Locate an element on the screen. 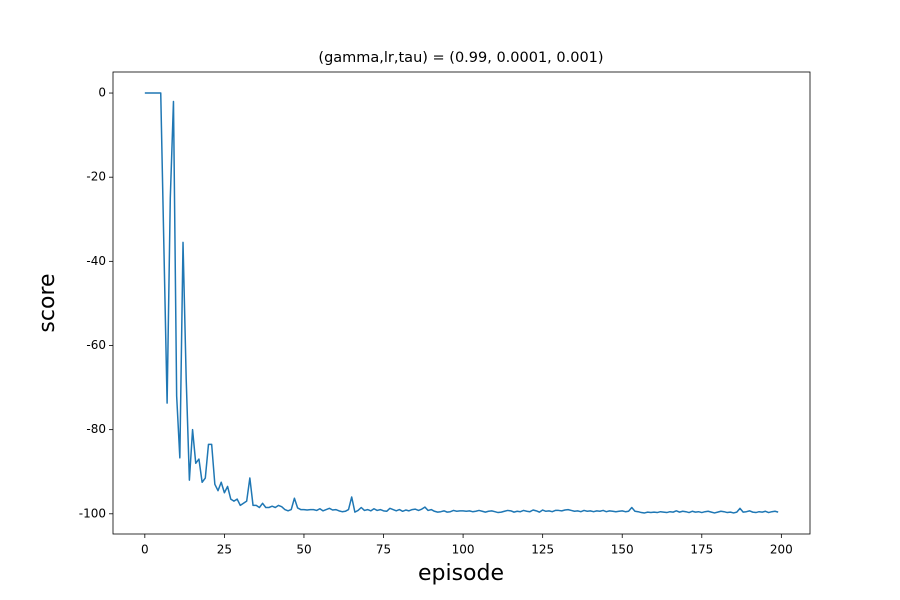 The height and width of the screenshot is (600, 900). x-tick-label: 50 is located at coordinates (303, 550).